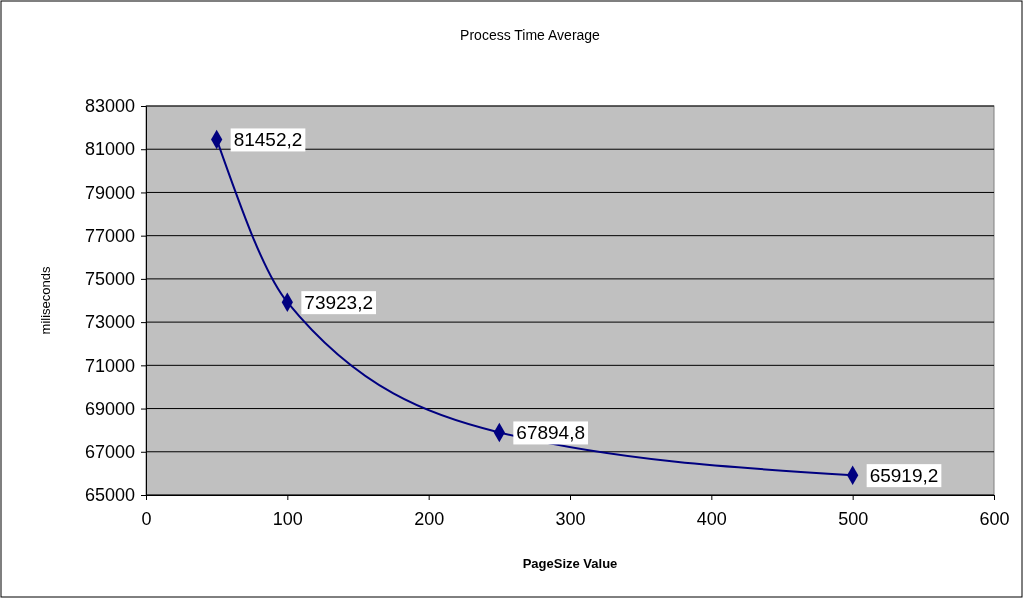 This screenshot has height=599, width=1026. Describe the element at coordinates (109, 235) in the screenshot. I see `y-tick-label: 77000` at that location.